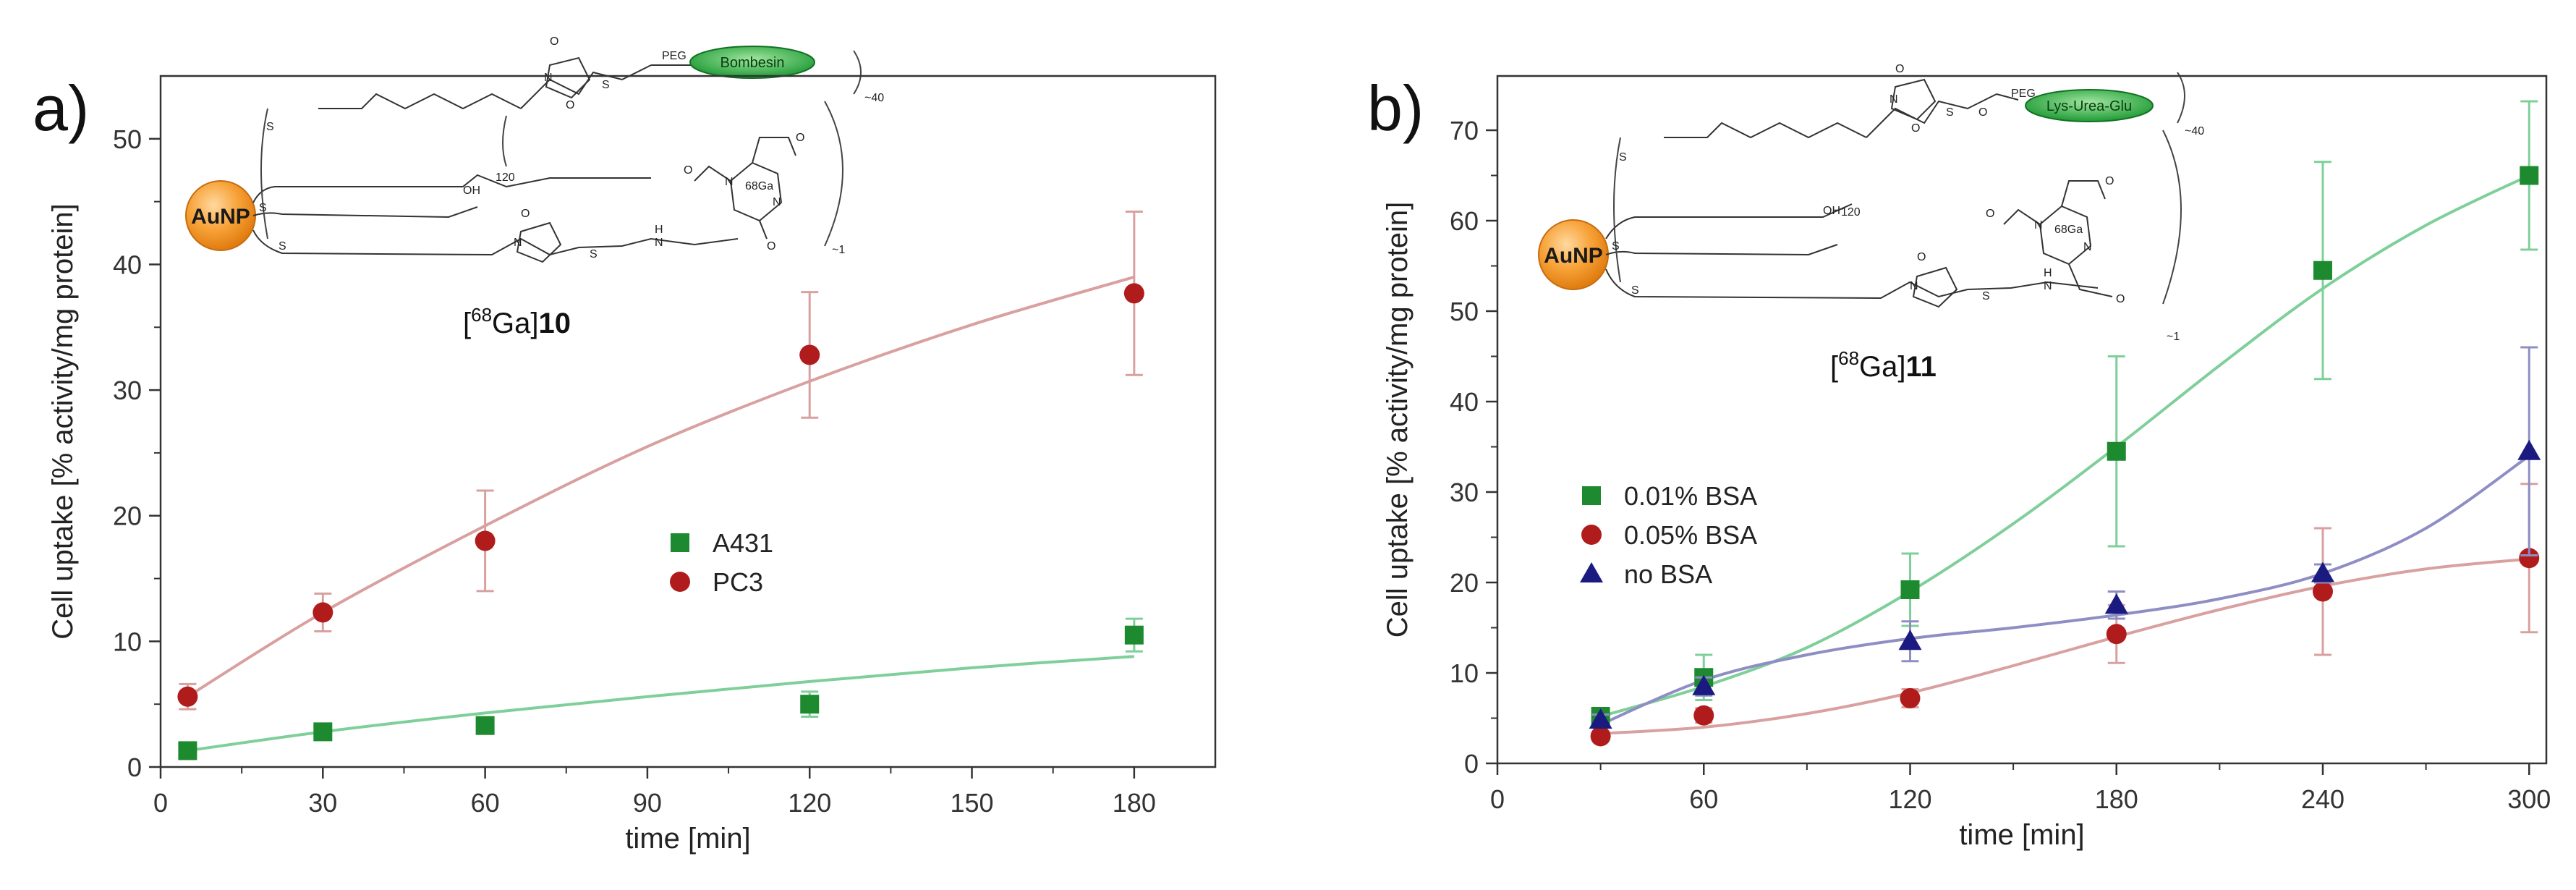  Describe the element at coordinates (1635, 290) in the screenshot. I see `atom-s-b4: S` at that location.